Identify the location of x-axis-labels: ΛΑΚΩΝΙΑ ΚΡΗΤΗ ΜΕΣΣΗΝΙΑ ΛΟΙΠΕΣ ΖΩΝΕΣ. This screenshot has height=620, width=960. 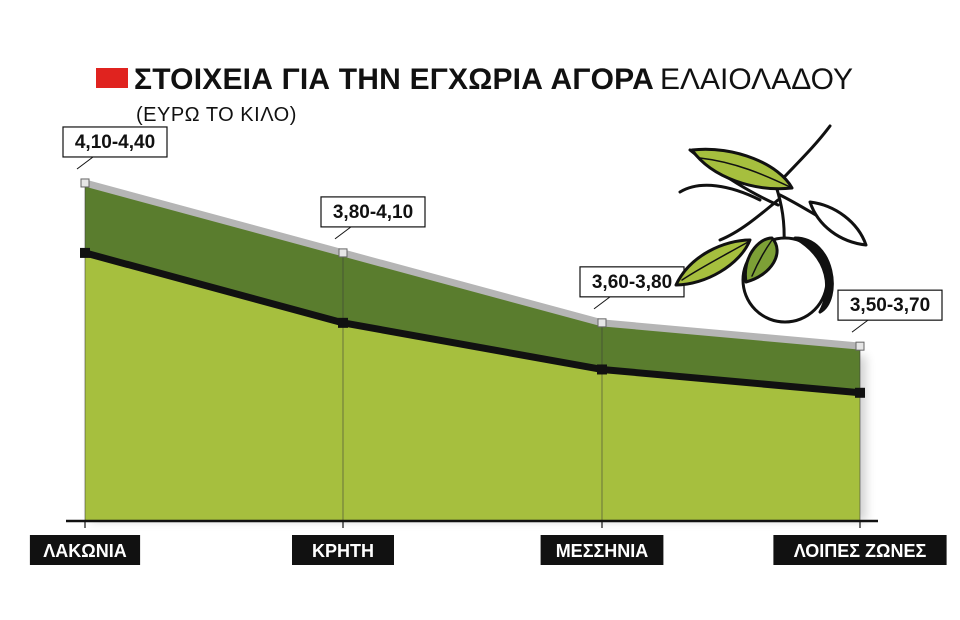
(488, 550).